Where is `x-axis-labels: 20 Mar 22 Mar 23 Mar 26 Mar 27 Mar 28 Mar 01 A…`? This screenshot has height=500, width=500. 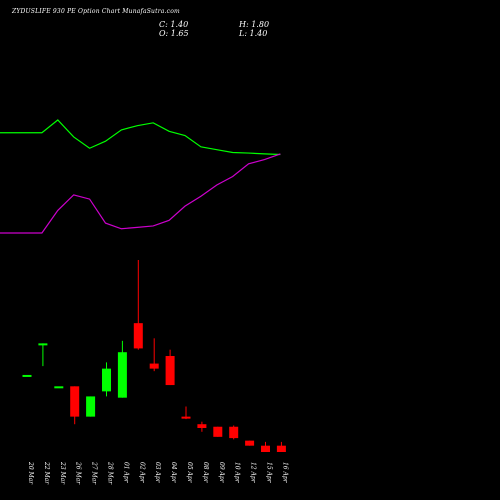 x-axis-labels: 20 Mar 22 Mar 23 Mar 26 Mar 27 Mar 28 Mar 01 A… is located at coordinates (157, 473).